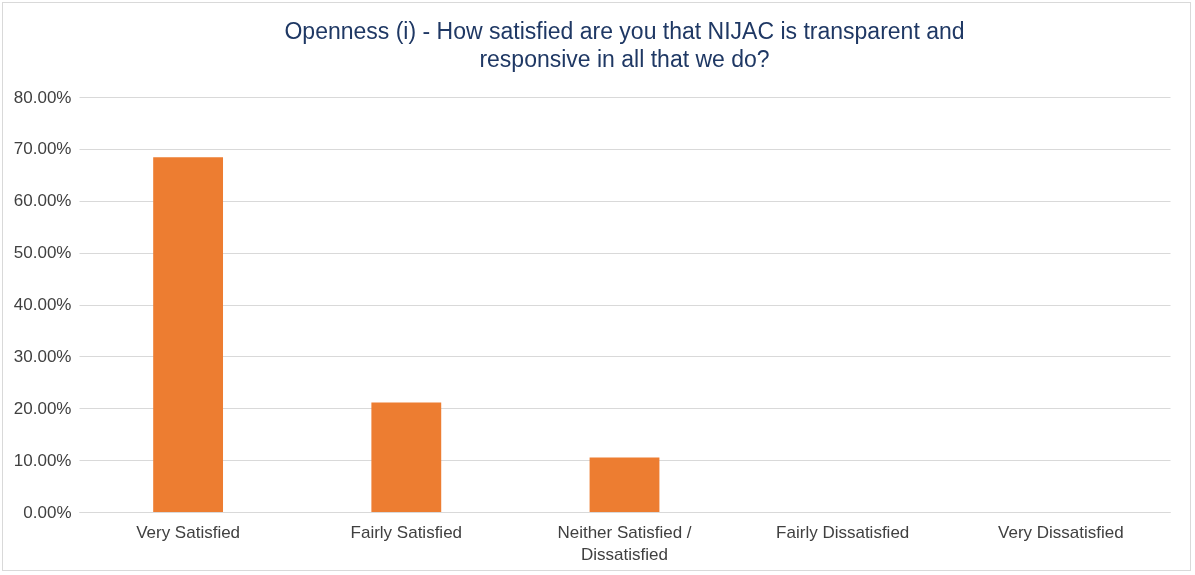 This screenshot has width=1195, height=575. I want to click on y-tick-label: 10.00%, so click(42, 460).